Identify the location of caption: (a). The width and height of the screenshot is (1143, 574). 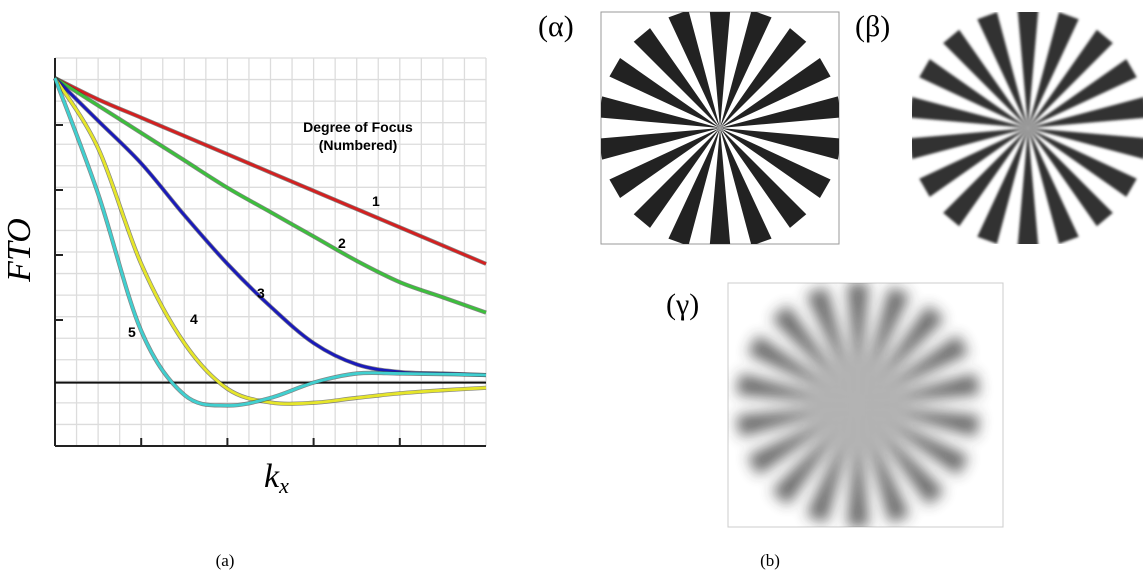
(225, 560).